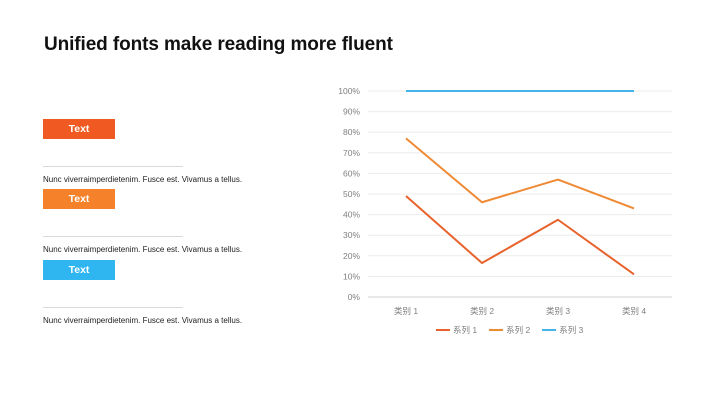 The height and width of the screenshot is (405, 720). Describe the element at coordinates (354, 297) in the screenshot. I see `y-tick-label: 0%` at that location.